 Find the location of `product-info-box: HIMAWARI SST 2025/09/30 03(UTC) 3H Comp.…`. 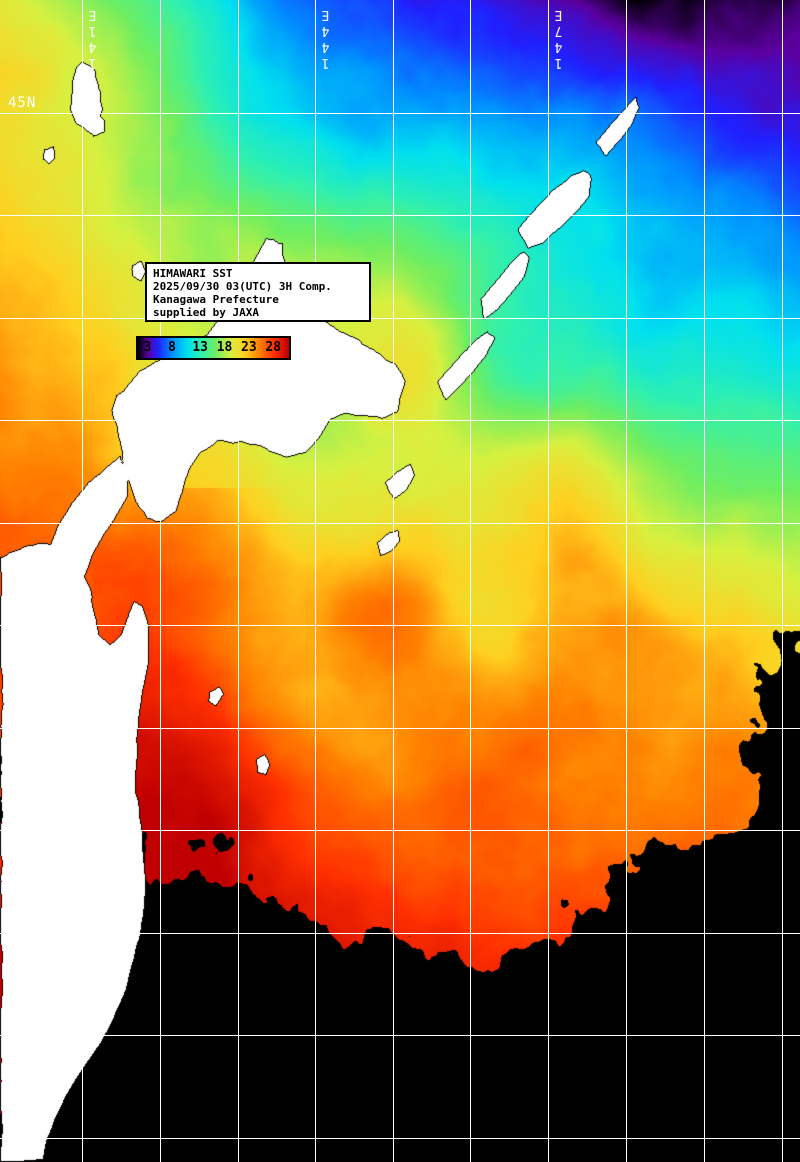

product-info-box: HIMAWARI SST 2025/09/30 03(UTC) 3H Comp.… is located at coordinates (258, 292).